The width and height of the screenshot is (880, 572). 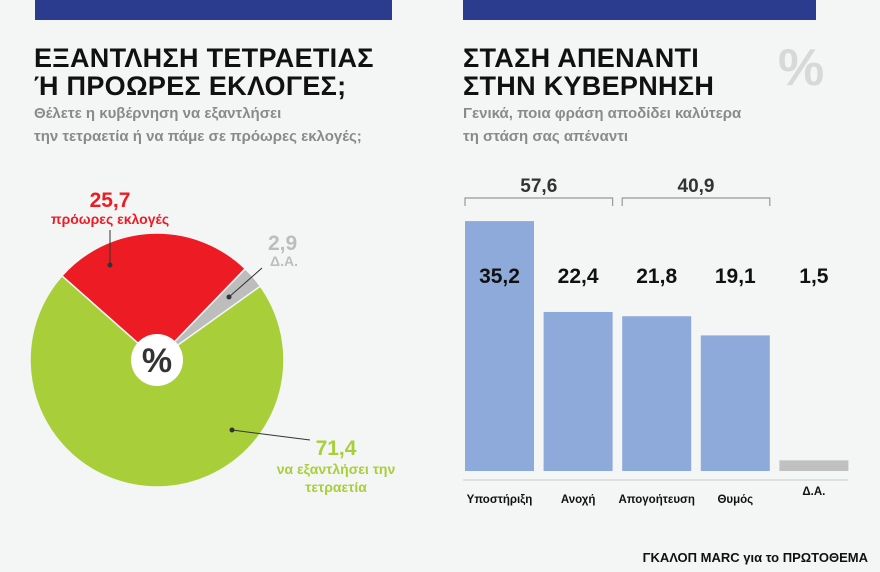 I want to click on bar-value-label: 1,5, so click(x=814, y=276).